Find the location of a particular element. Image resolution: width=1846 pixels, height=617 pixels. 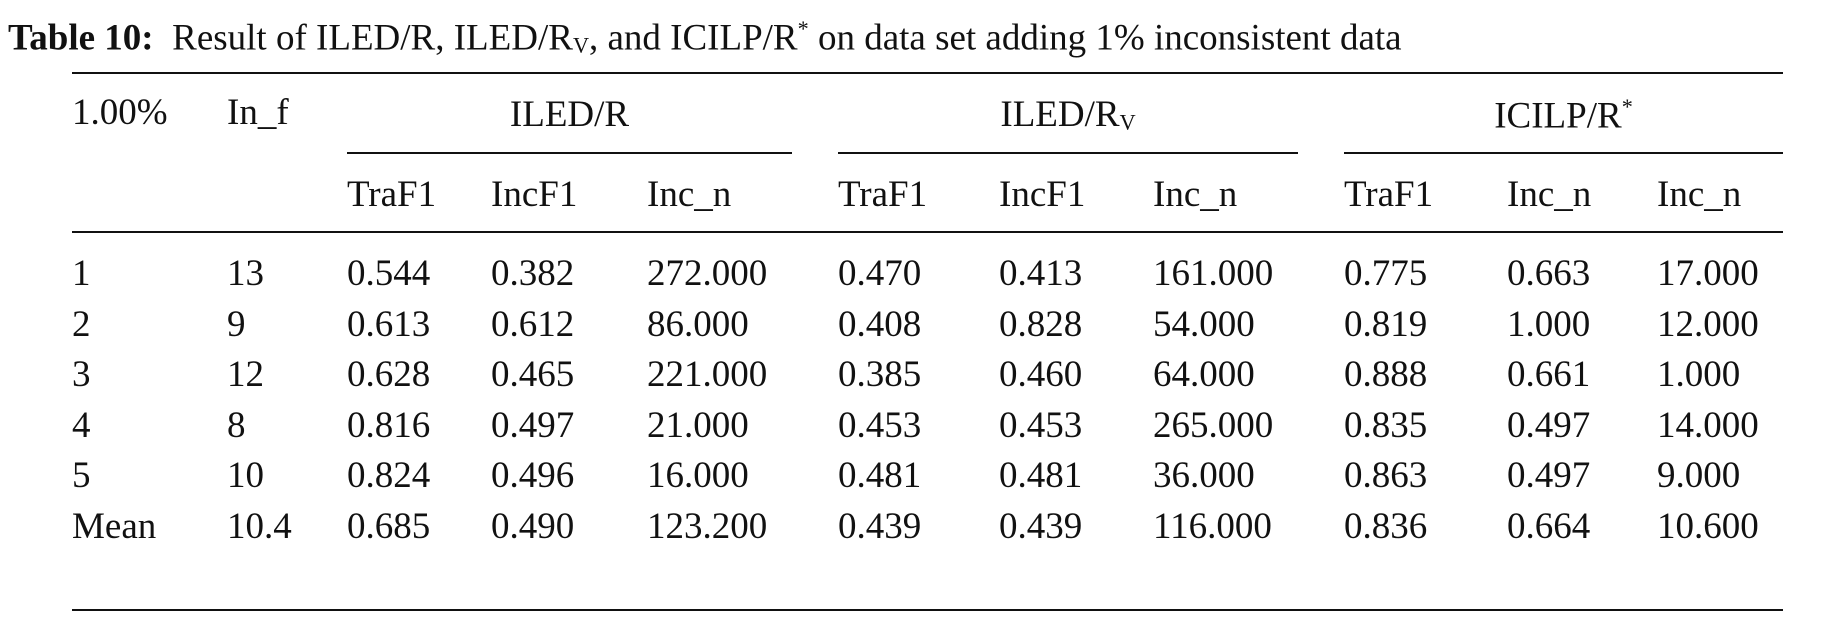

cell: 12.000 is located at coordinates (1708, 324).